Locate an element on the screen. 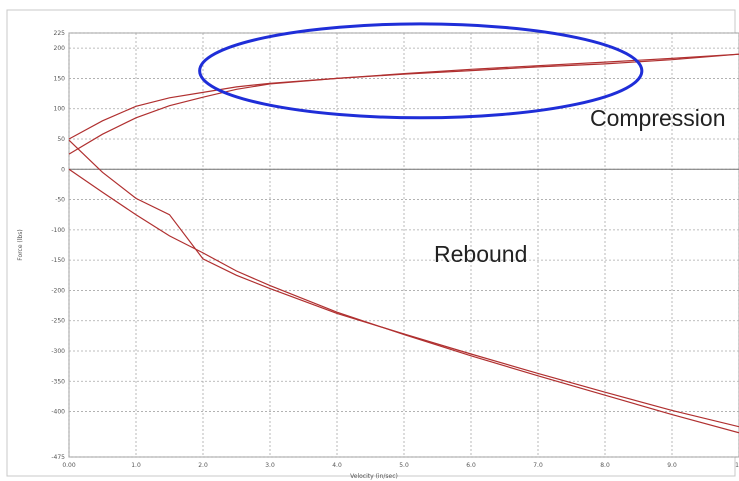  y-tick-label: -350 is located at coordinates (58, 381).